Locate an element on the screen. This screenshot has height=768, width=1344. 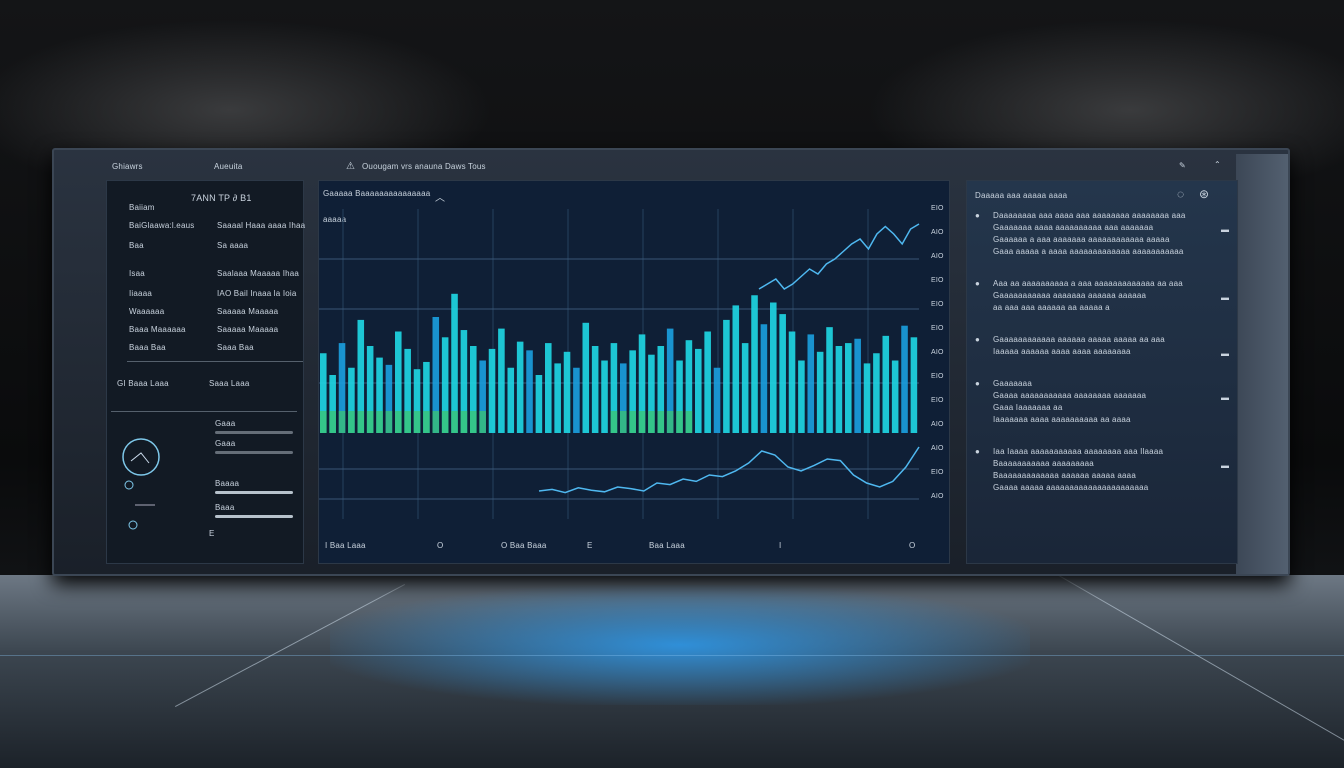
row-label: Baaa Baa is located at coordinates (147, 347).